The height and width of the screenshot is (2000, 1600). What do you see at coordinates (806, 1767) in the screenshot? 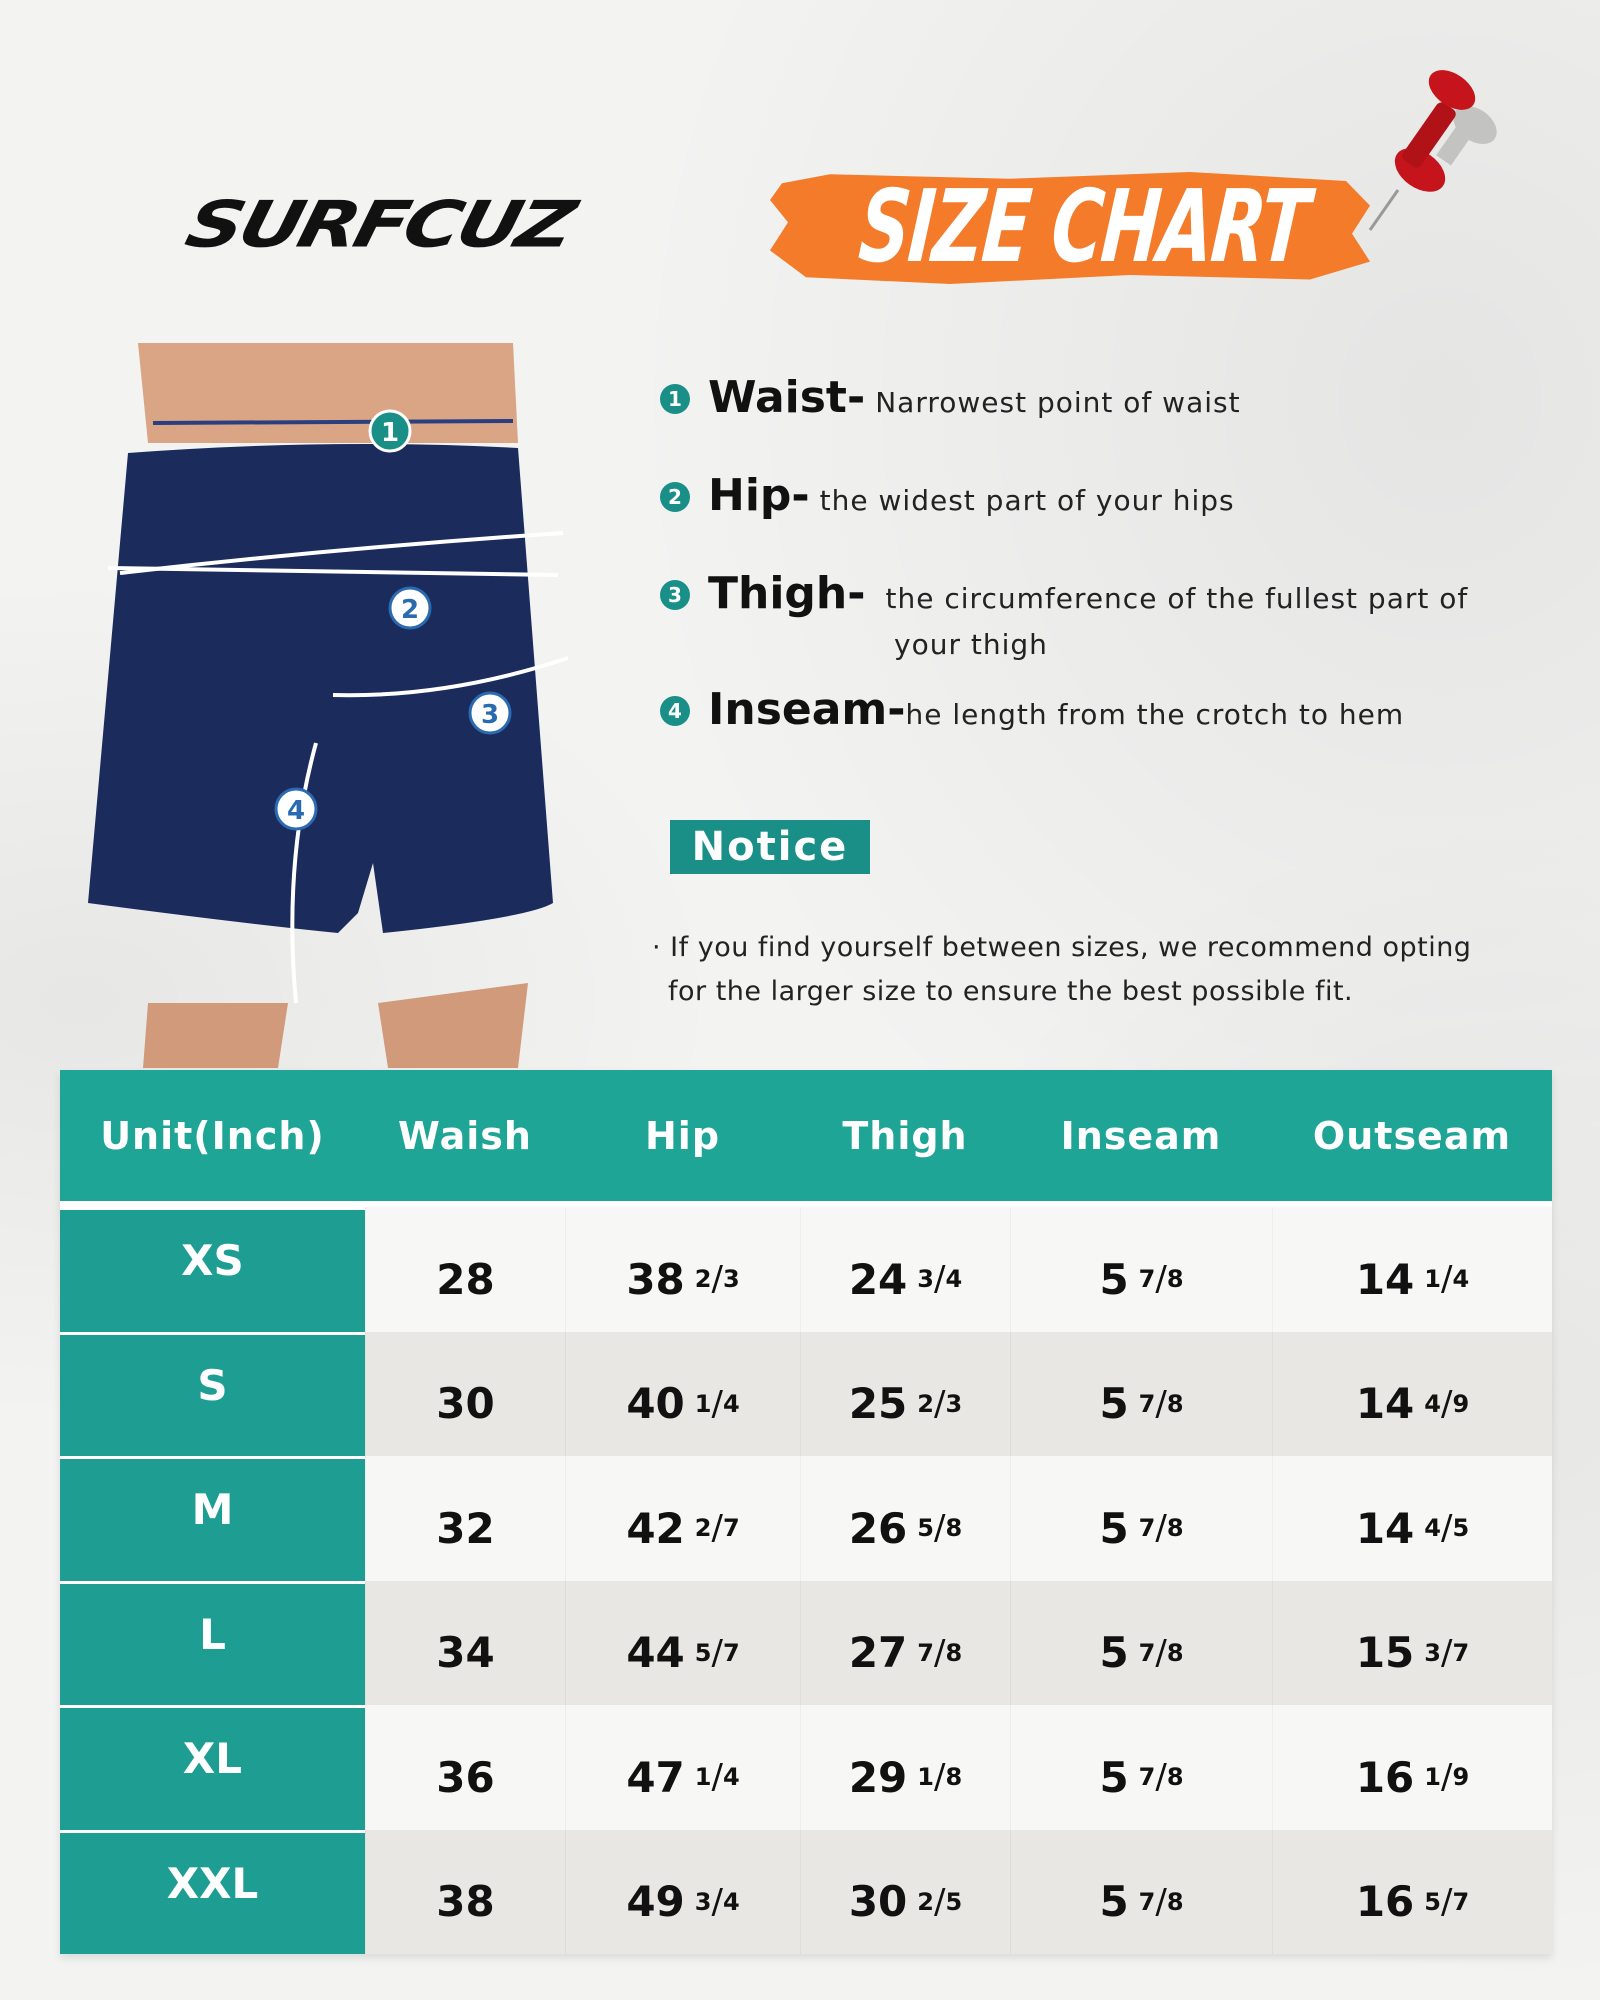
I see `table-row: XL 36 47 1/4 29 1/8 5 7/8 16 1/9` at bounding box center [806, 1767].